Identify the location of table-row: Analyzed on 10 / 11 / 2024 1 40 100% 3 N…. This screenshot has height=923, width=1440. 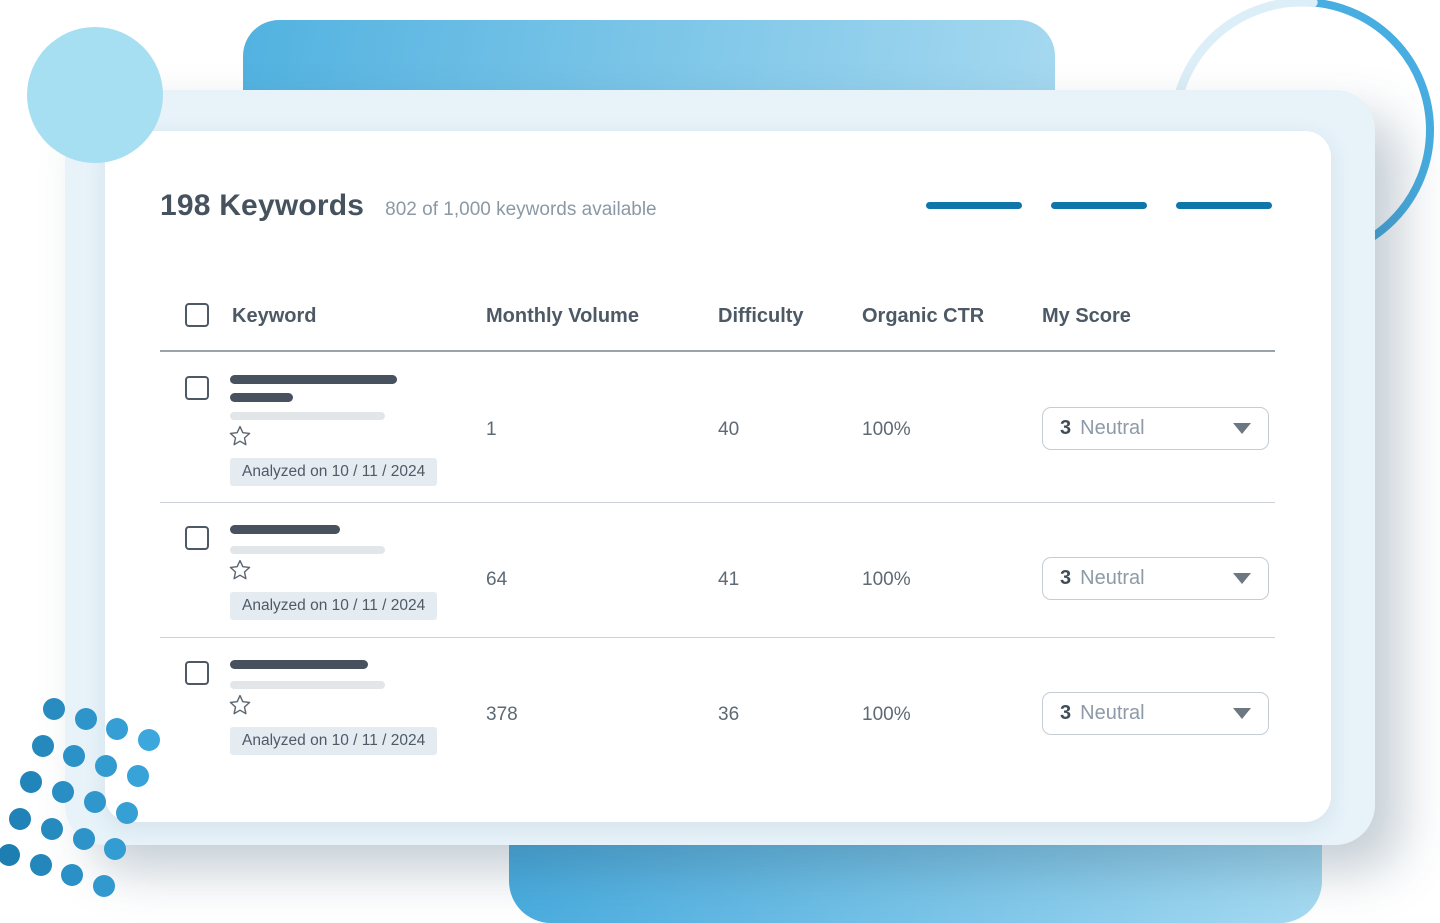
(718, 427).